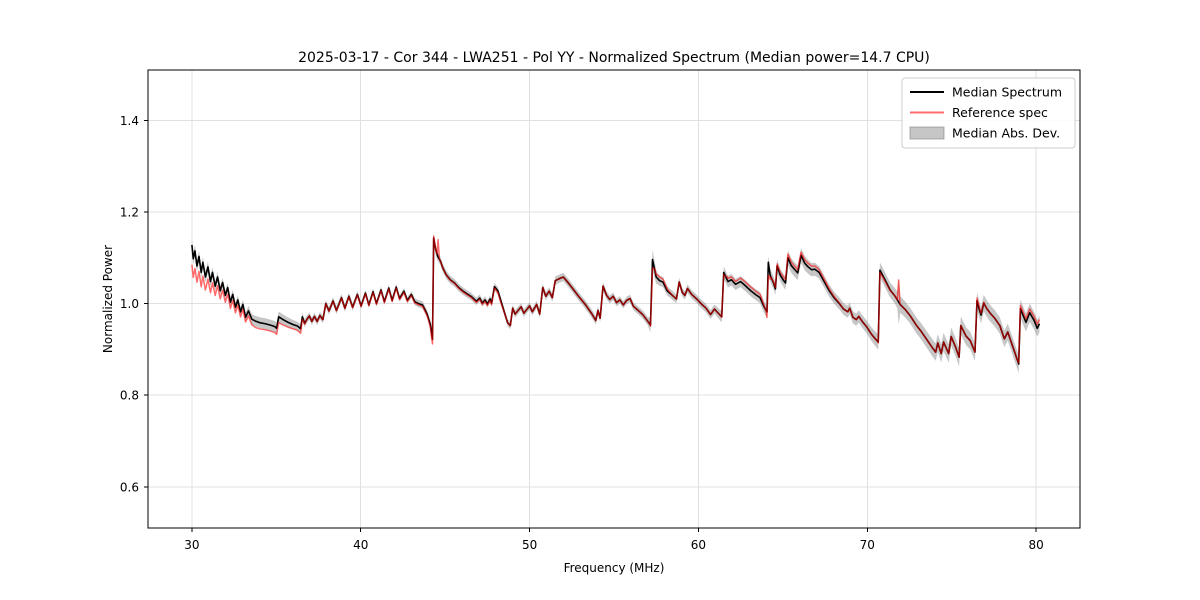  What do you see at coordinates (129, 304) in the screenshot?
I see `y-tick-label: 1.0` at bounding box center [129, 304].